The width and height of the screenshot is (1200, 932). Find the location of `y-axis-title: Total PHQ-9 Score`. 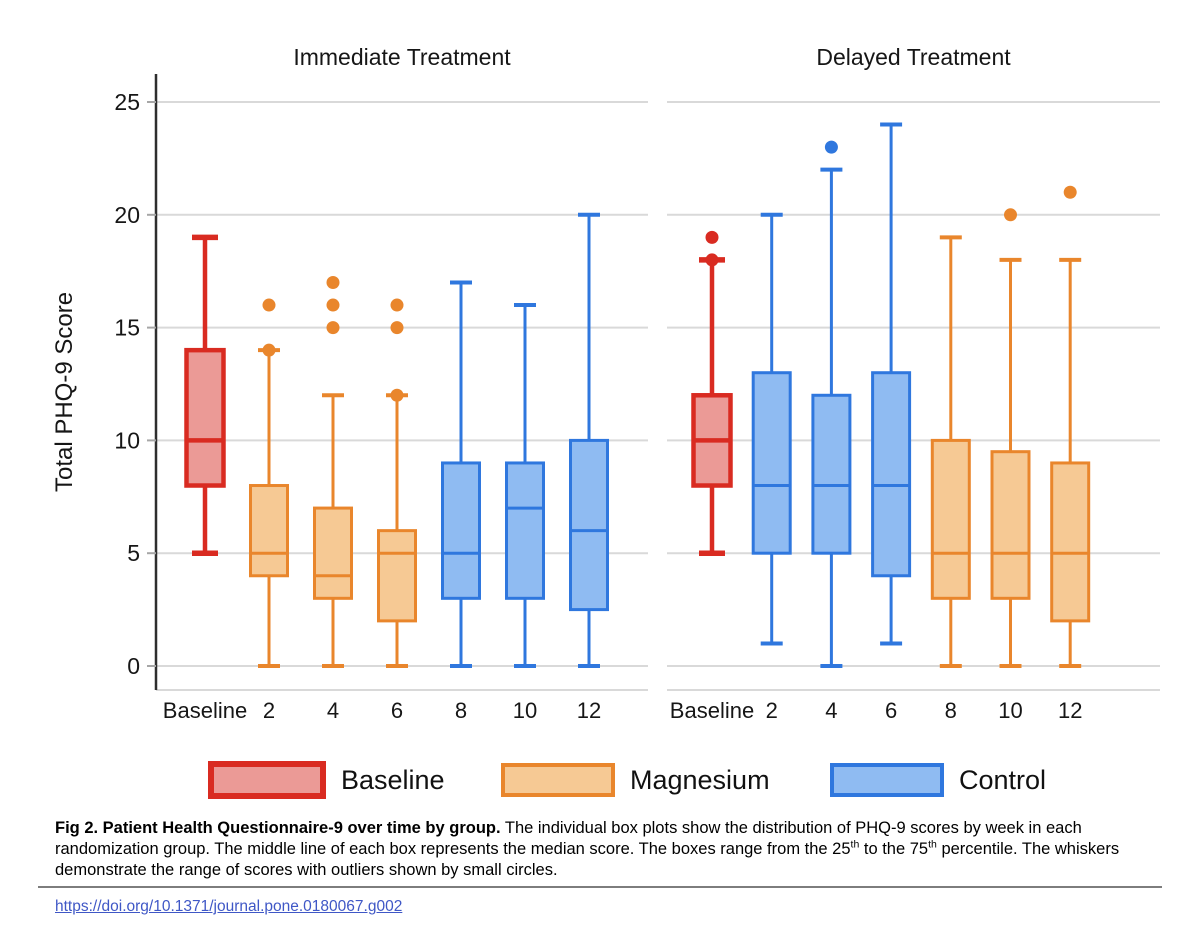

y-axis-title: Total PHQ-9 Score is located at coordinates (64, 392).